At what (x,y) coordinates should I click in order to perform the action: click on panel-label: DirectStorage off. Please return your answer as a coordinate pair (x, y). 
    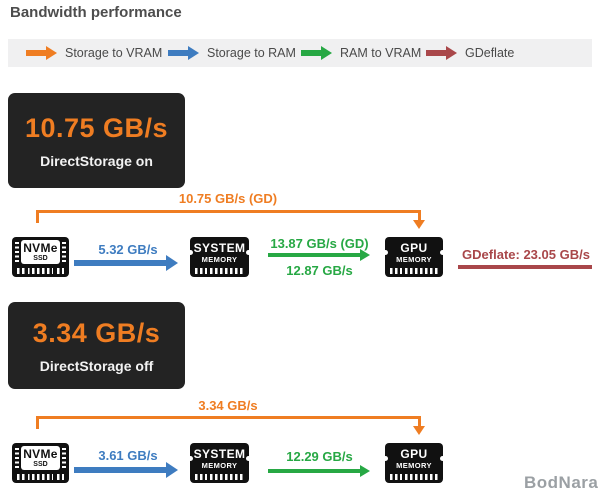
    Looking at the image, I should click on (96, 365).